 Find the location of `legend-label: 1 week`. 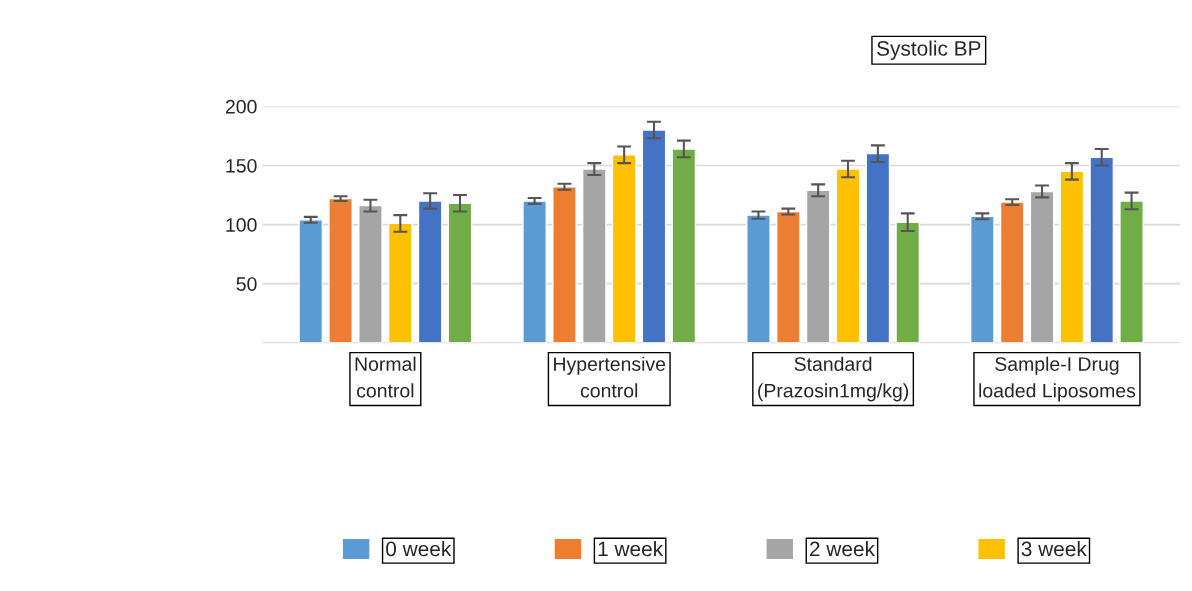

legend-label: 1 week is located at coordinates (631, 549).